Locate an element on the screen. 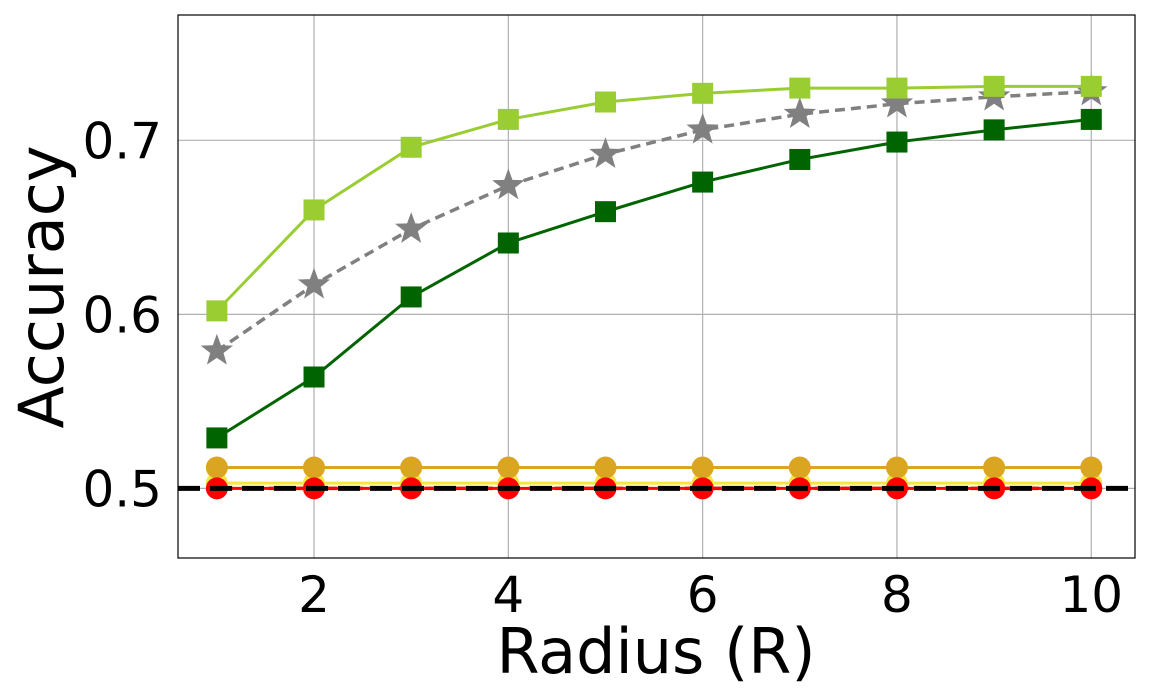 This screenshot has width=1150, height=700. y-tick-label-0: 0.5 is located at coordinates (122, 489).